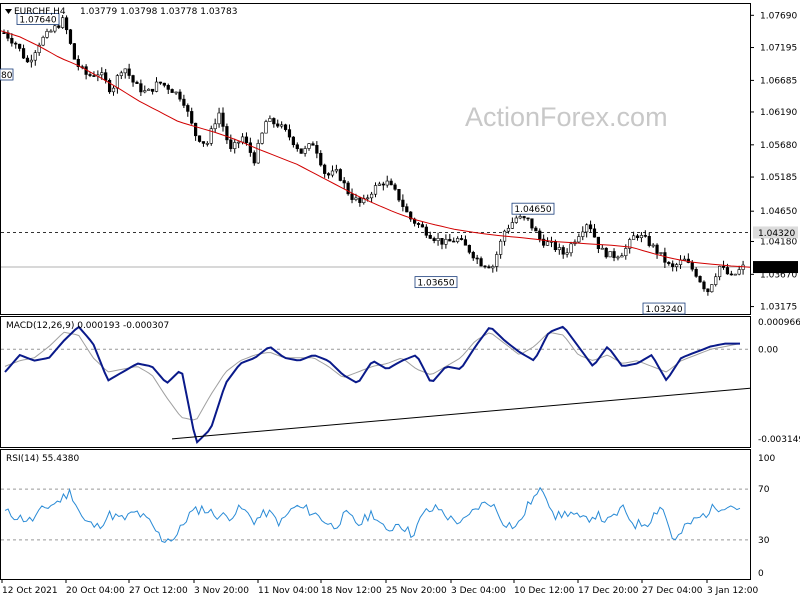  Describe the element at coordinates (776, 234) in the screenshot. I see `support-price-label: 1.04320` at that location.